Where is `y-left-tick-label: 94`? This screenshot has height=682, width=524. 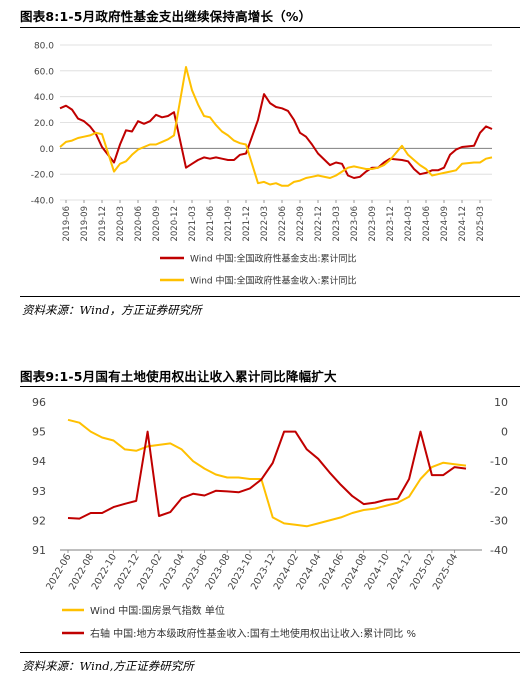 y-left-tick-label: 94 is located at coordinates (39, 461).